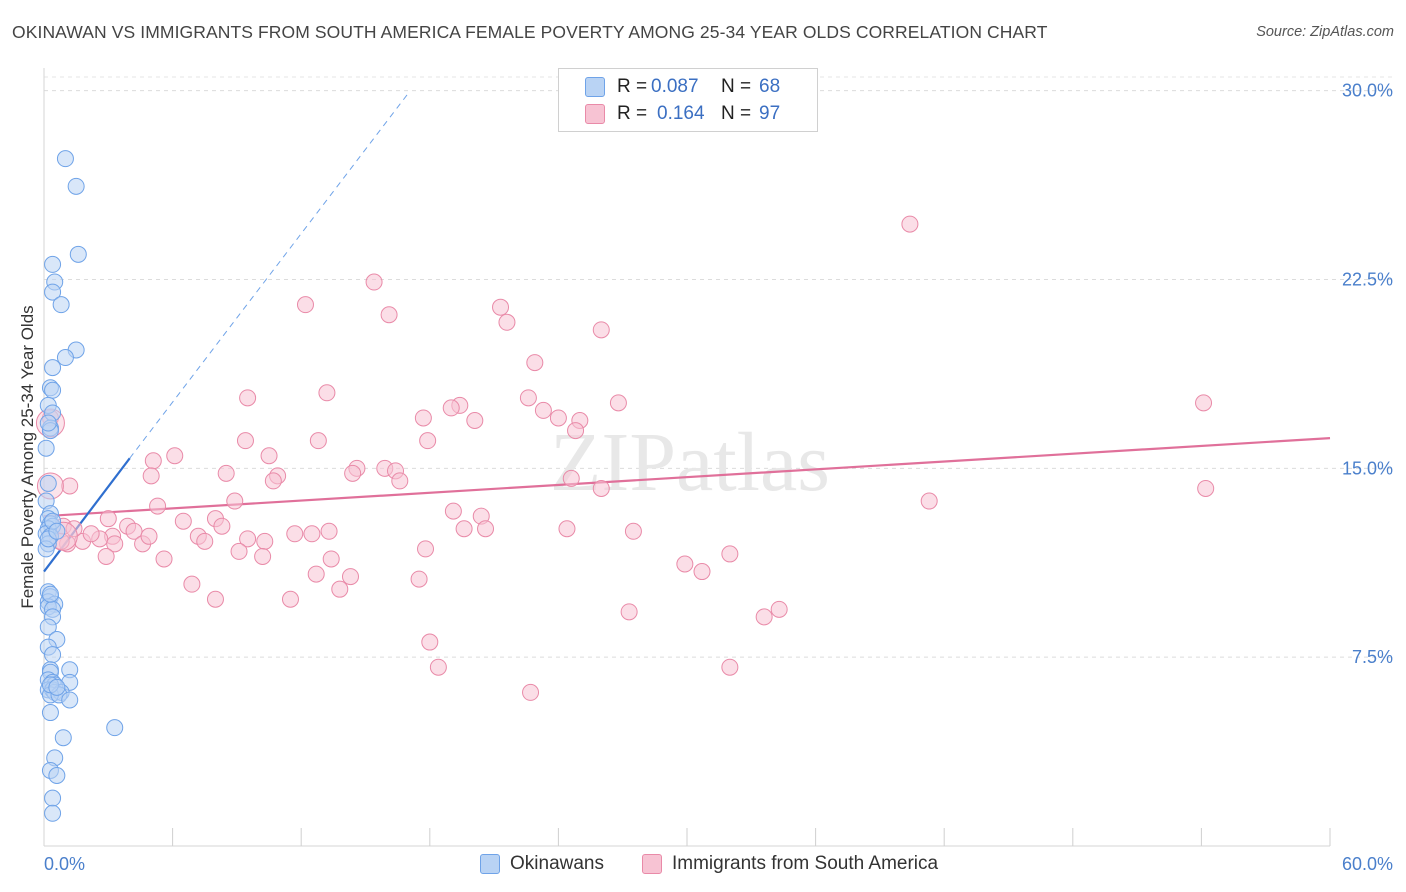  I want to click on x-tick-labels: 0.0% 60.0%, so click(718, 864).